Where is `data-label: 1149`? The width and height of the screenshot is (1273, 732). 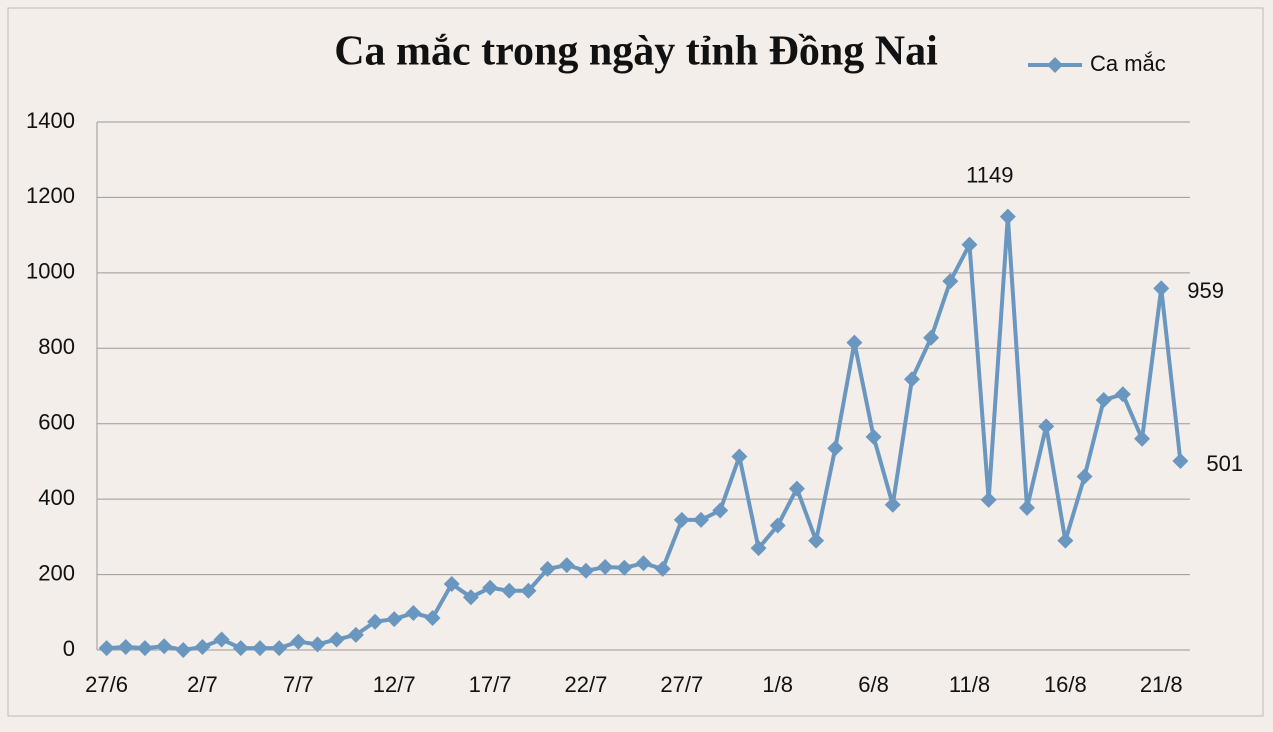
data-label: 1149 is located at coordinates (989, 174).